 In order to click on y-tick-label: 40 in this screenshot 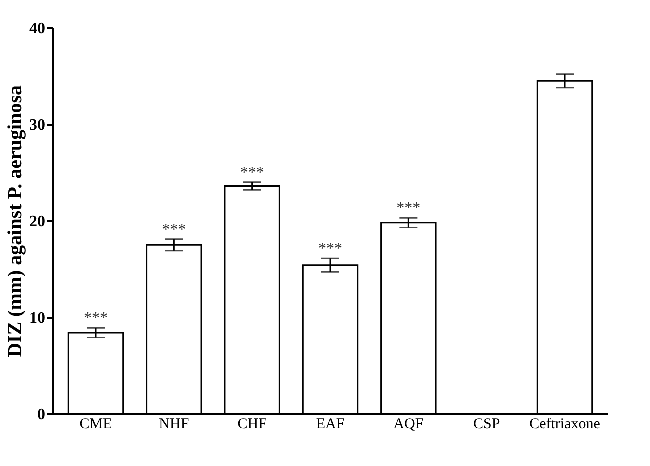, I will do `click(38, 29)`.